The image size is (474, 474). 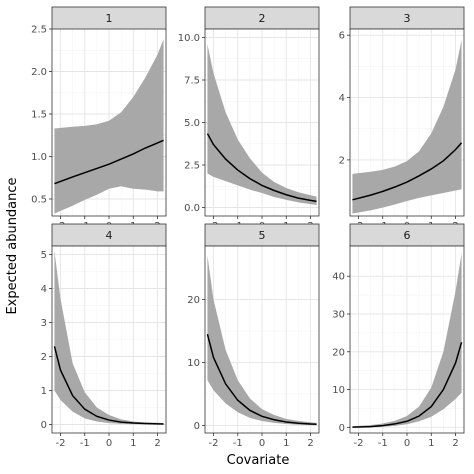 What do you see at coordinates (39, 200) in the screenshot?
I see `y-tick-label: 0.5` at bounding box center [39, 200].